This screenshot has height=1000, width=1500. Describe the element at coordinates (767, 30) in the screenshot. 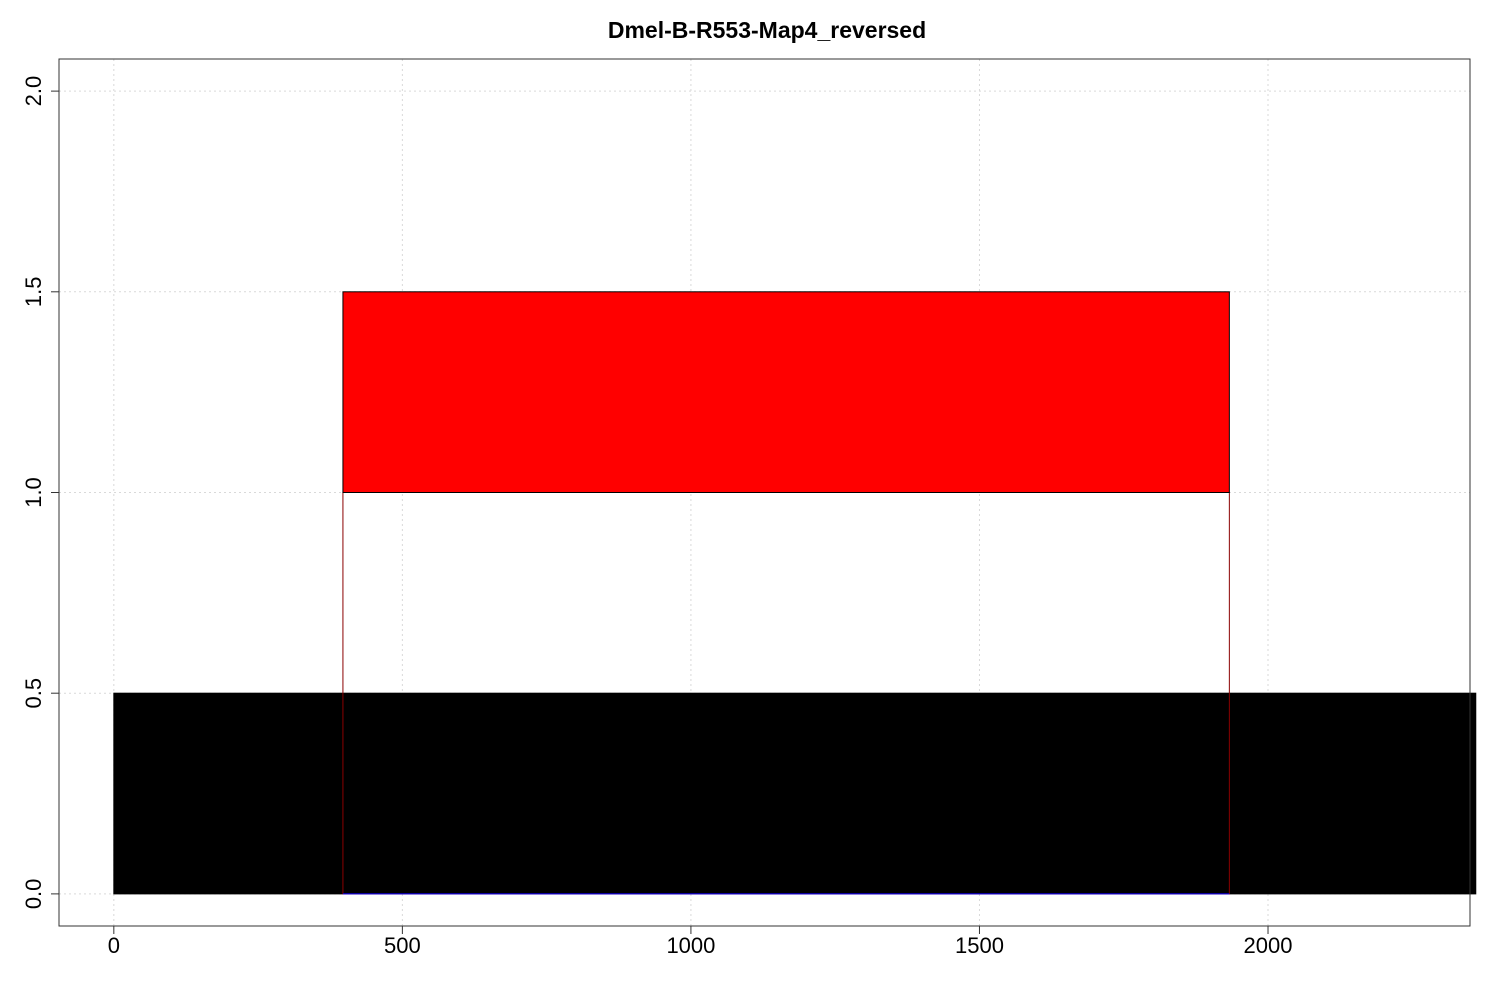

I see `chart-title: Dmel-B-R553-Map4_reversed` at that location.